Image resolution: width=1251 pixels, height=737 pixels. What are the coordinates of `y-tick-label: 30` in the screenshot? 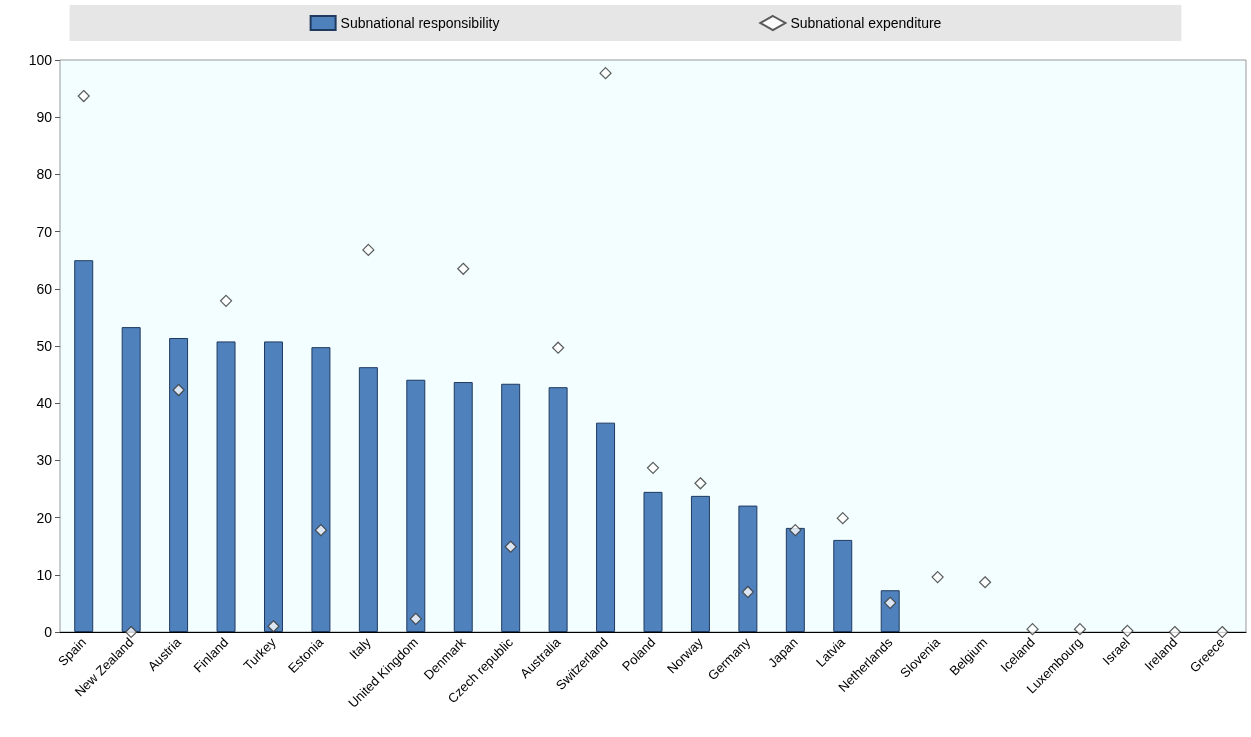 It's located at (44, 460).